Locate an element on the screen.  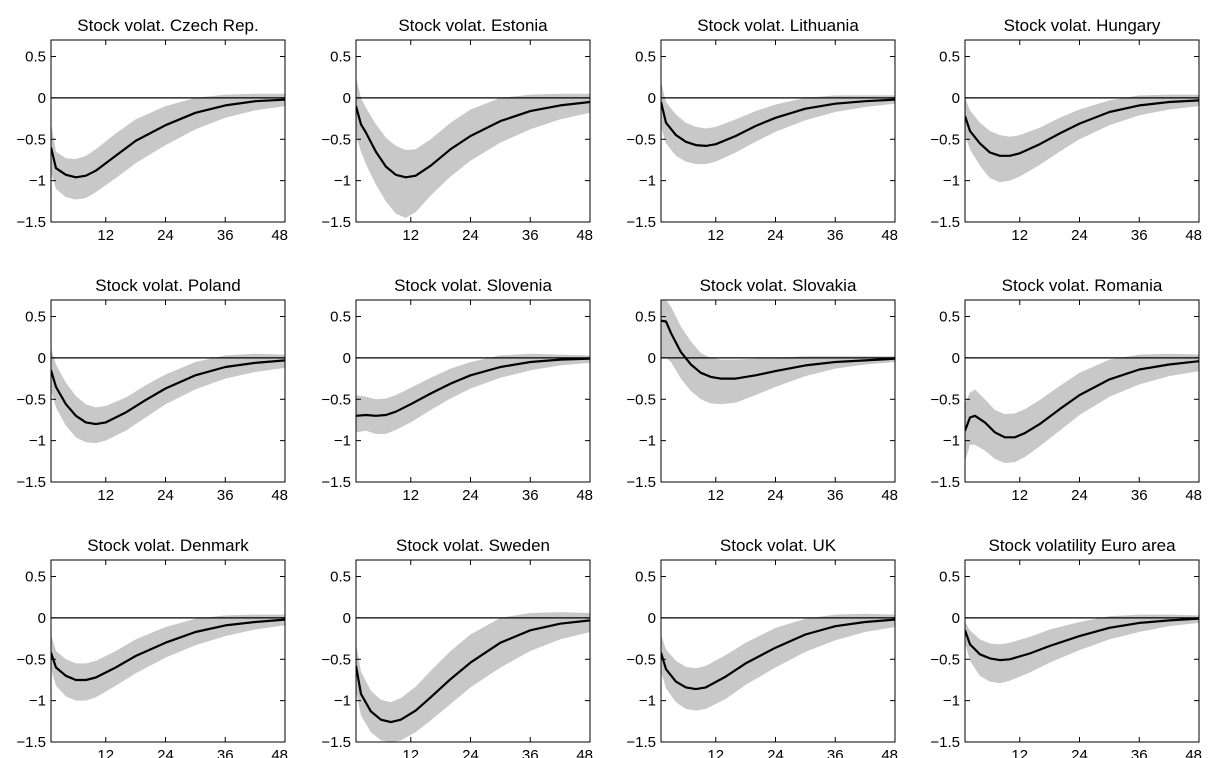
panel-title: Stock volat. Sweden is located at coordinates (473, 545).